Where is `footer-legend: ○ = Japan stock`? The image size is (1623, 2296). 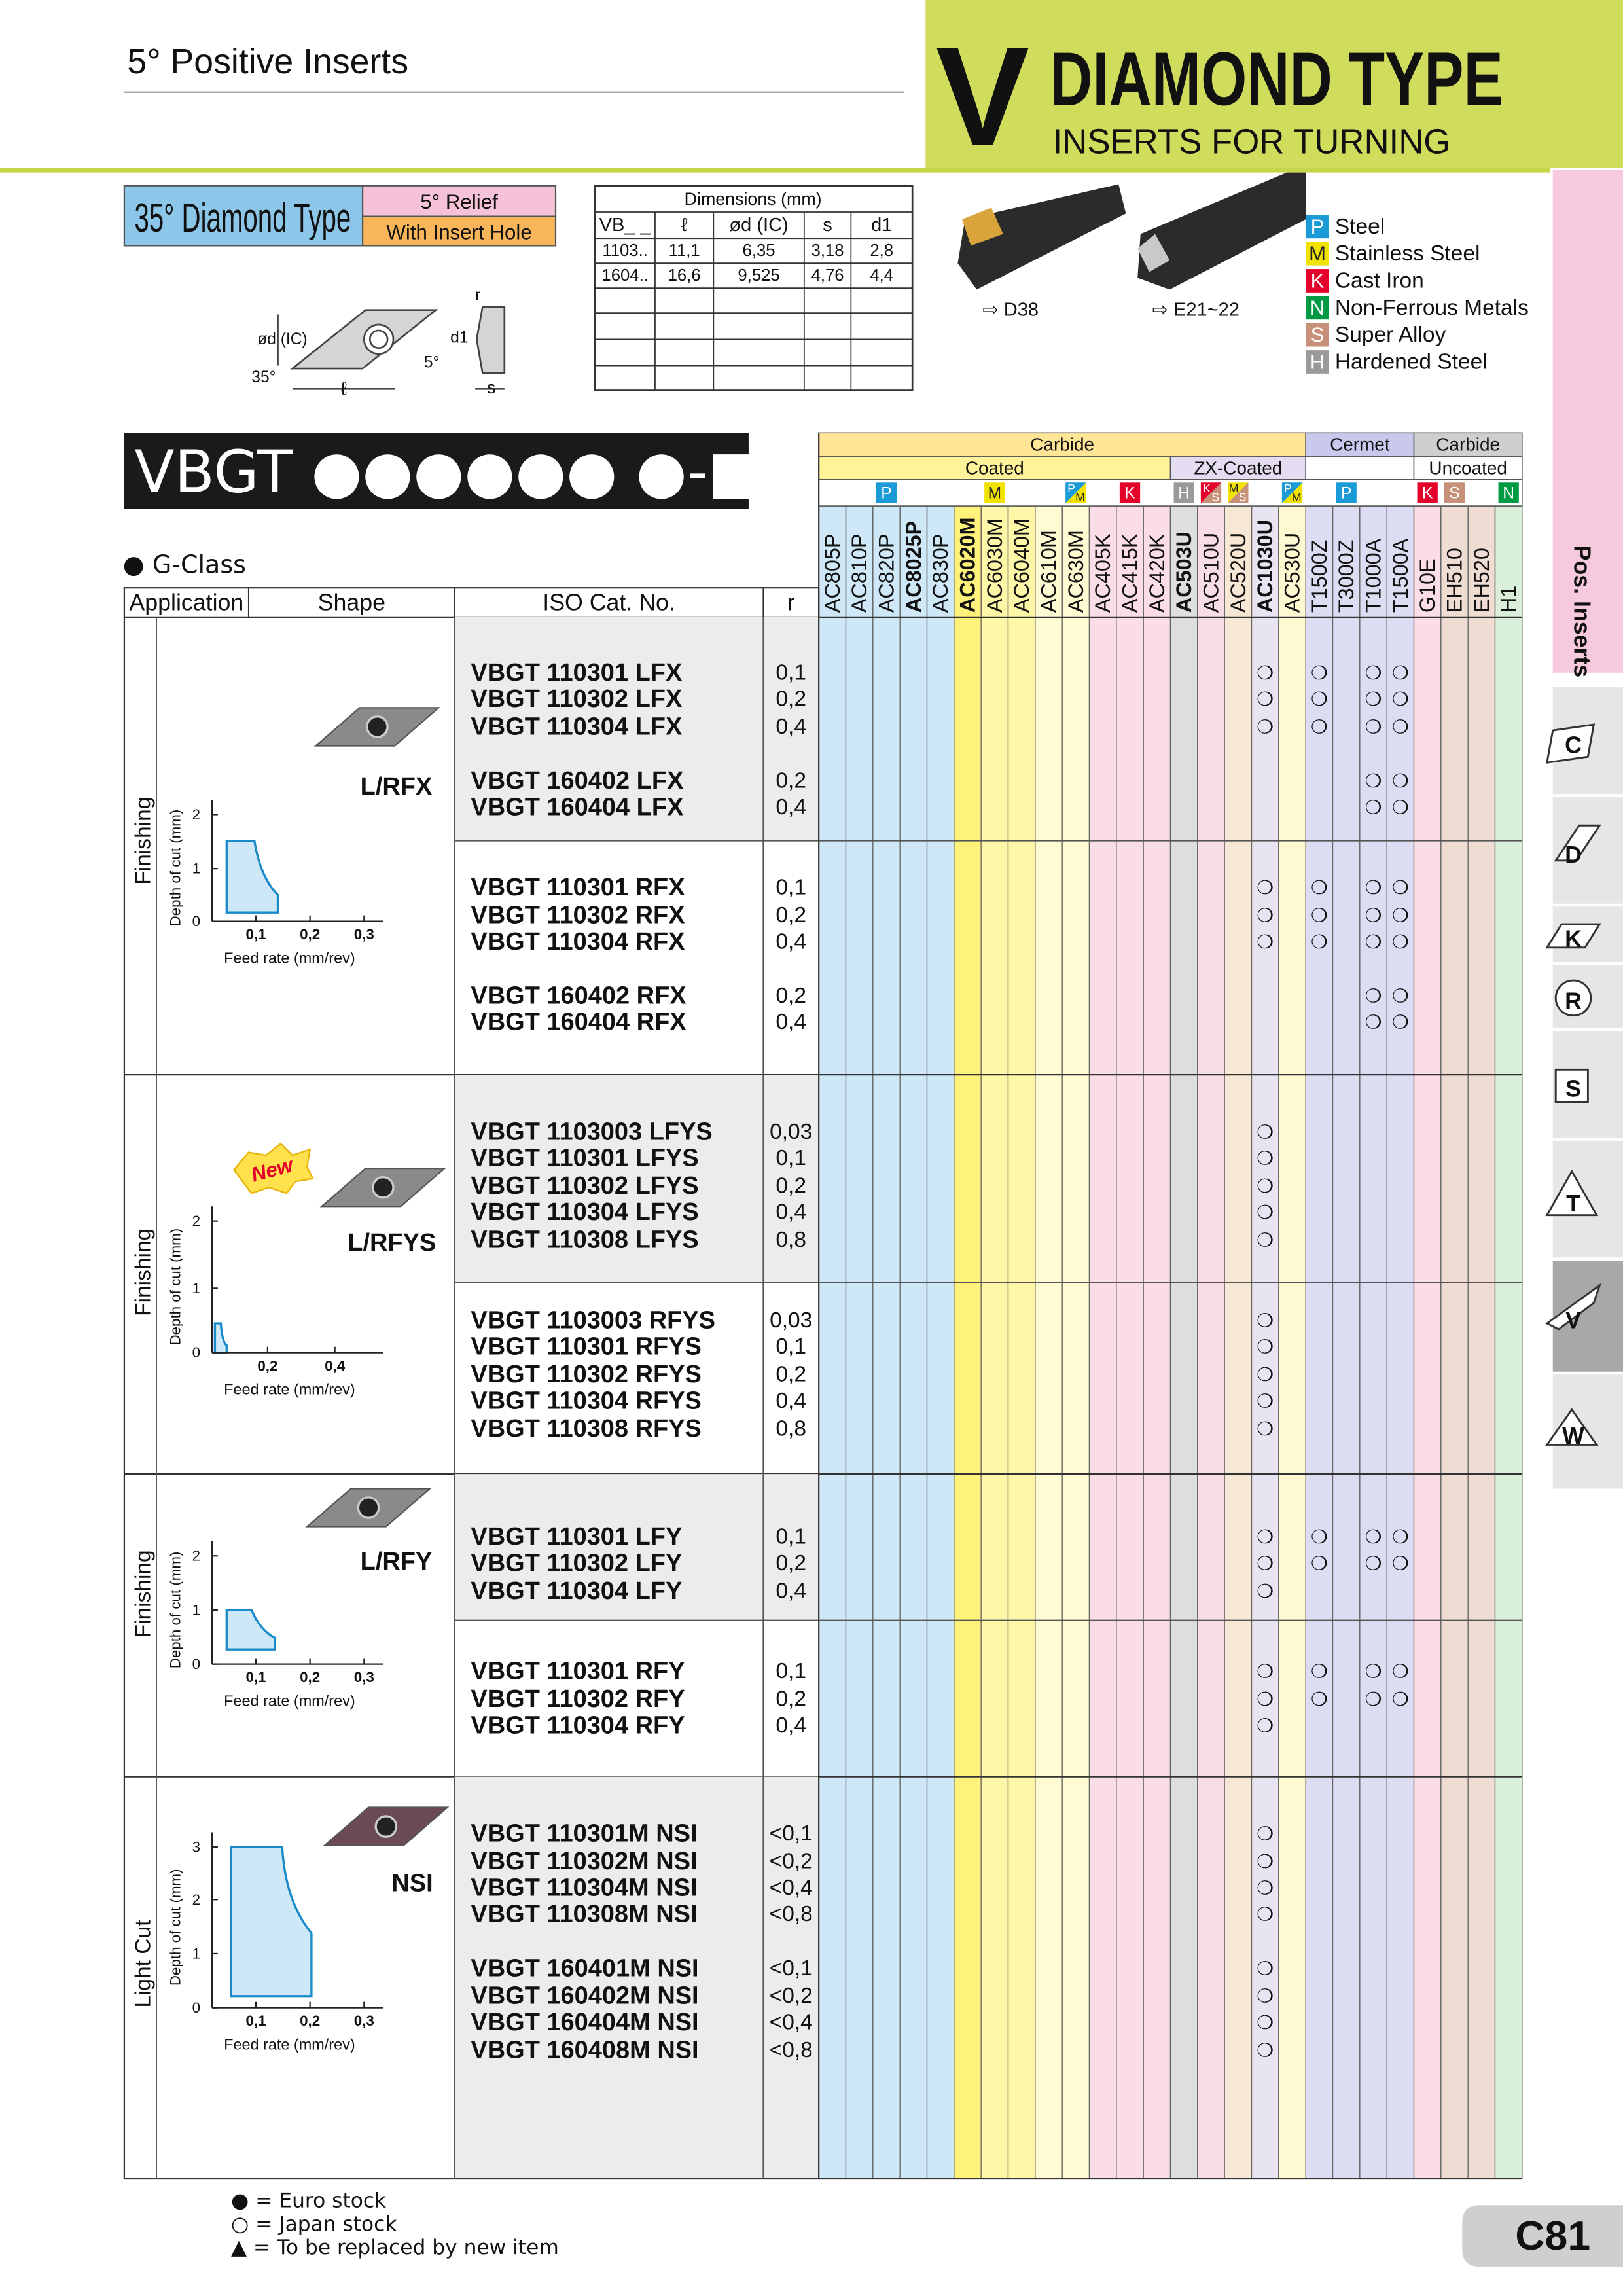
footer-legend: ○ = Japan stock is located at coordinates (314, 2224).